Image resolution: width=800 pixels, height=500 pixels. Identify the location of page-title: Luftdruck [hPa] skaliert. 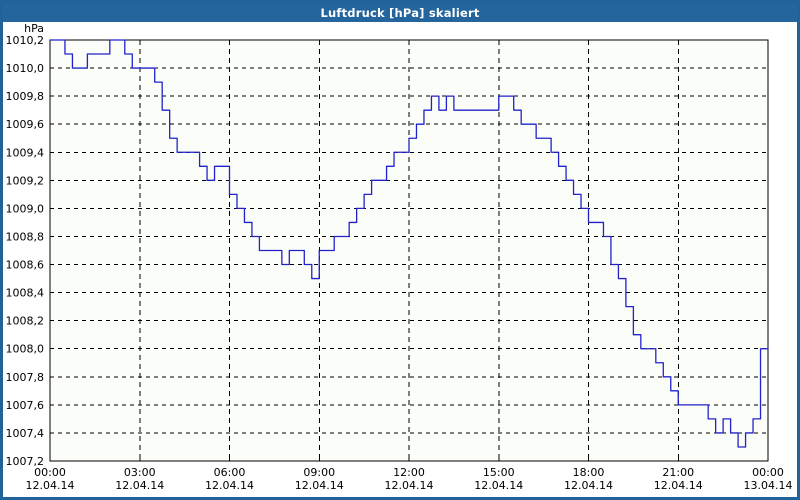
(400, 12).